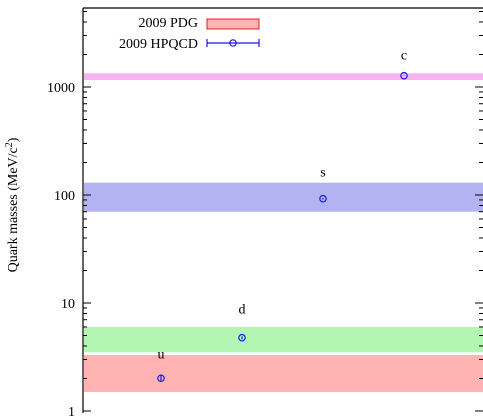 Image resolution: width=483 pixels, height=417 pixels. I want to click on y-tick-label: 1, so click(71, 411).